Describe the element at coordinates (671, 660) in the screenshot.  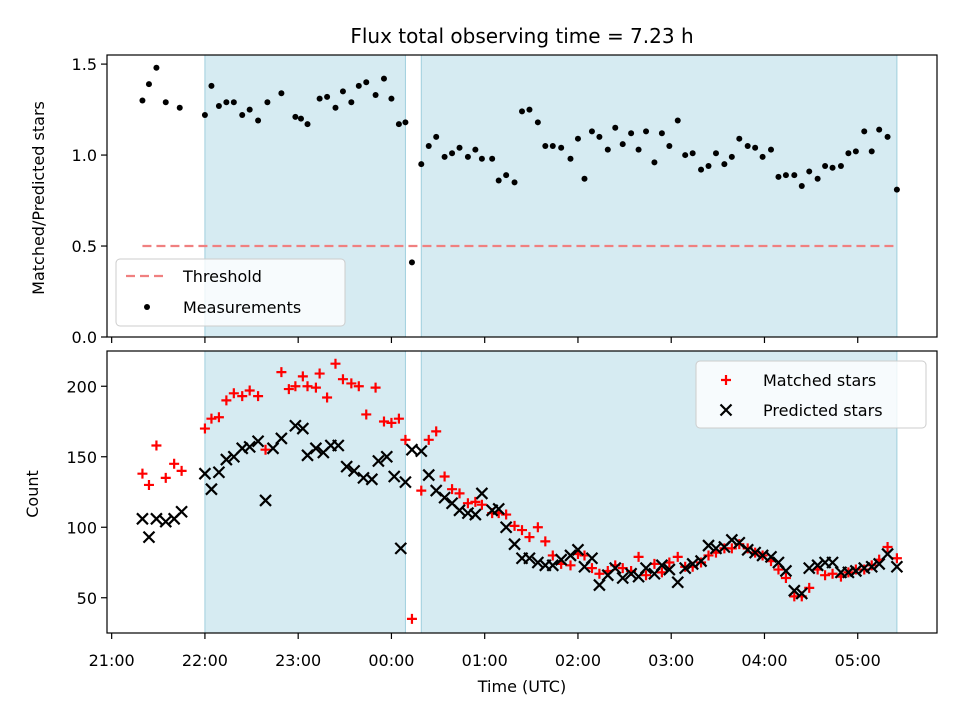
I see `x-tick-label: 03:00` at that location.